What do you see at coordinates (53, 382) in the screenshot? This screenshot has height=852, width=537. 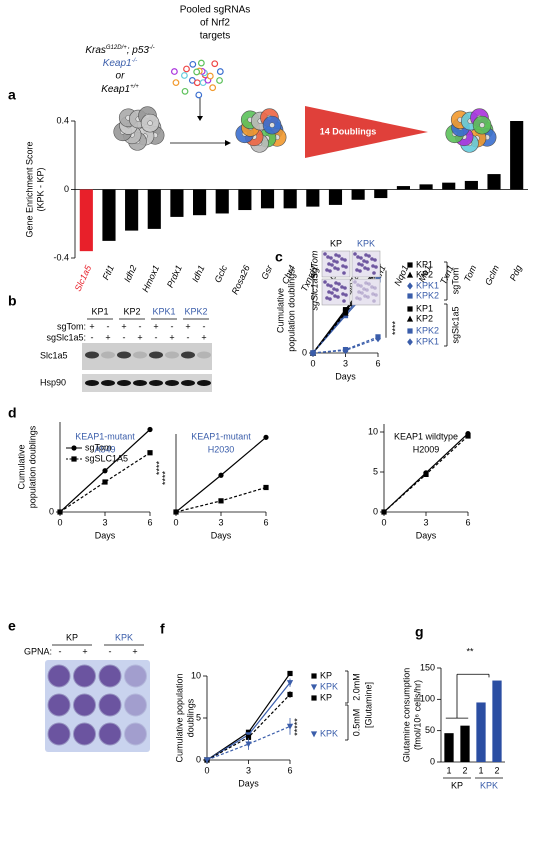 I see `protein-label: Hsp90` at bounding box center [53, 382].